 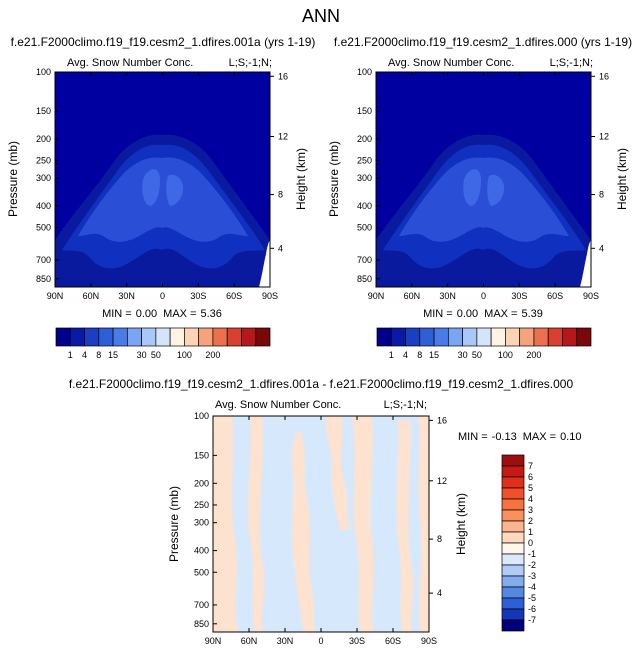 What do you see at coordinates (320, 641) in the screenshot?
I see `x-tick-label: 0` at bounding box center [320, 641].